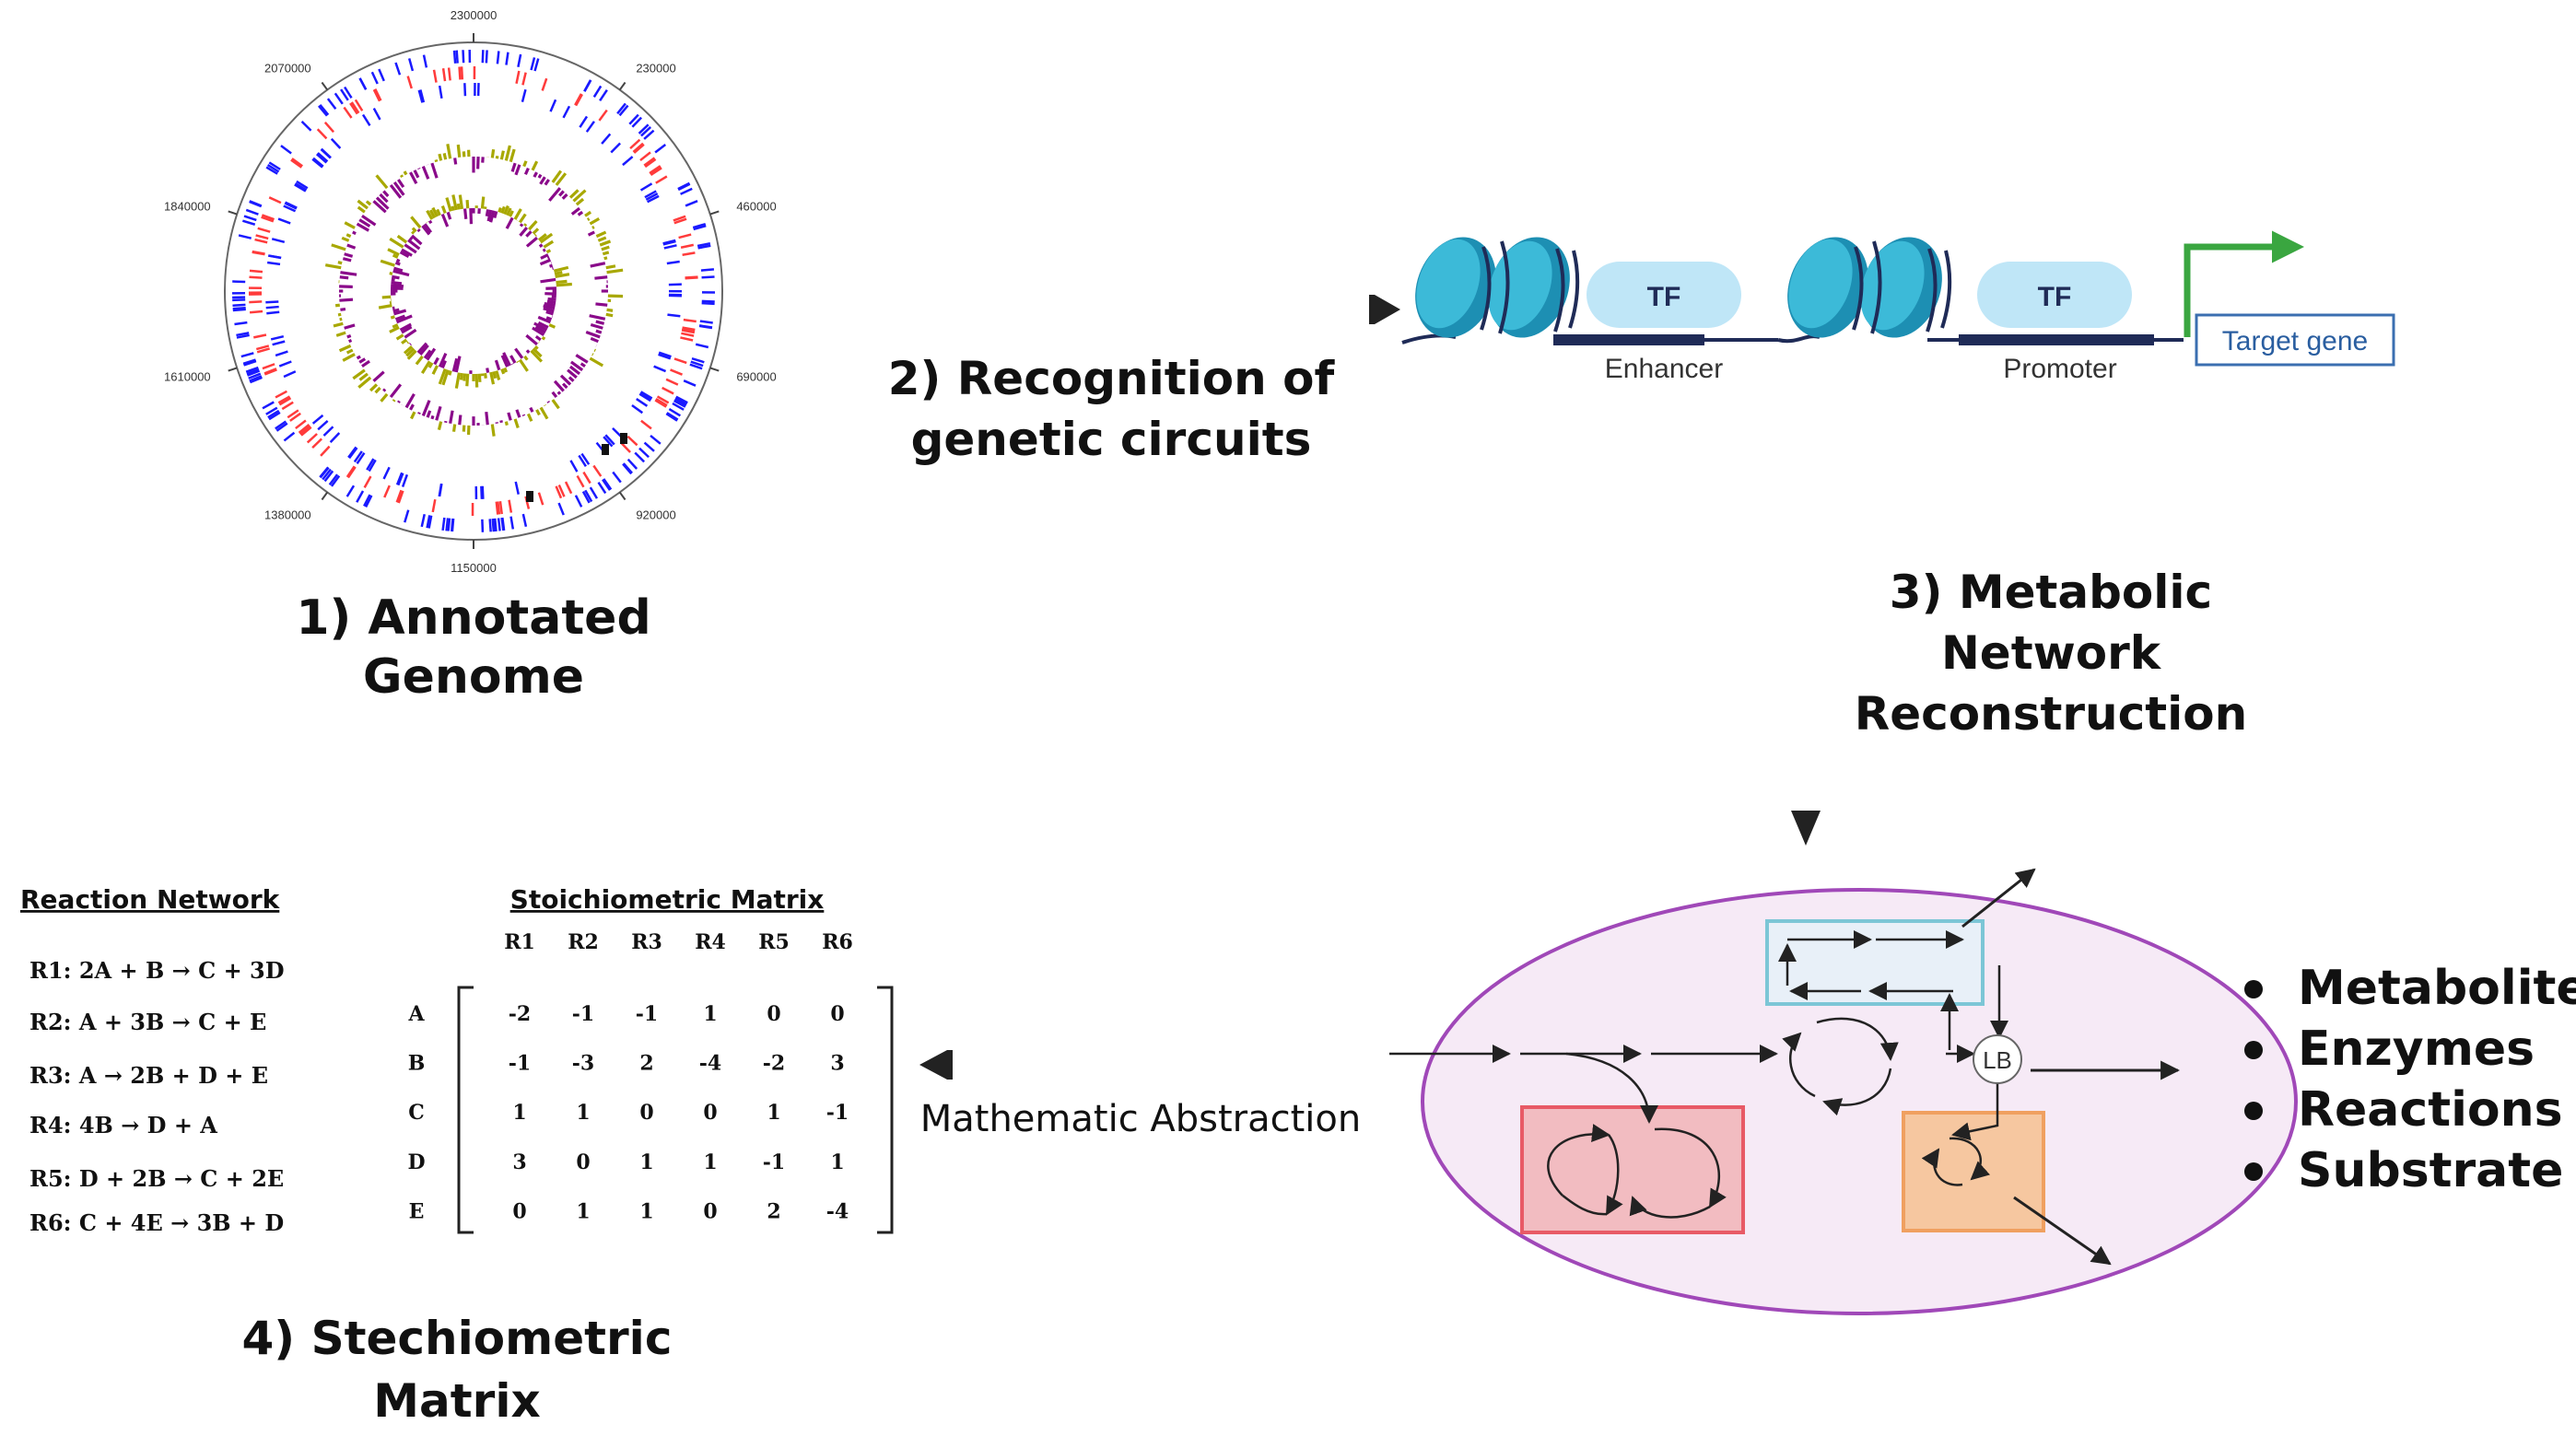 This screenshot has height=1436, width=2576. I want to click on tf-promoter-label: TF, so click(2055, 297).